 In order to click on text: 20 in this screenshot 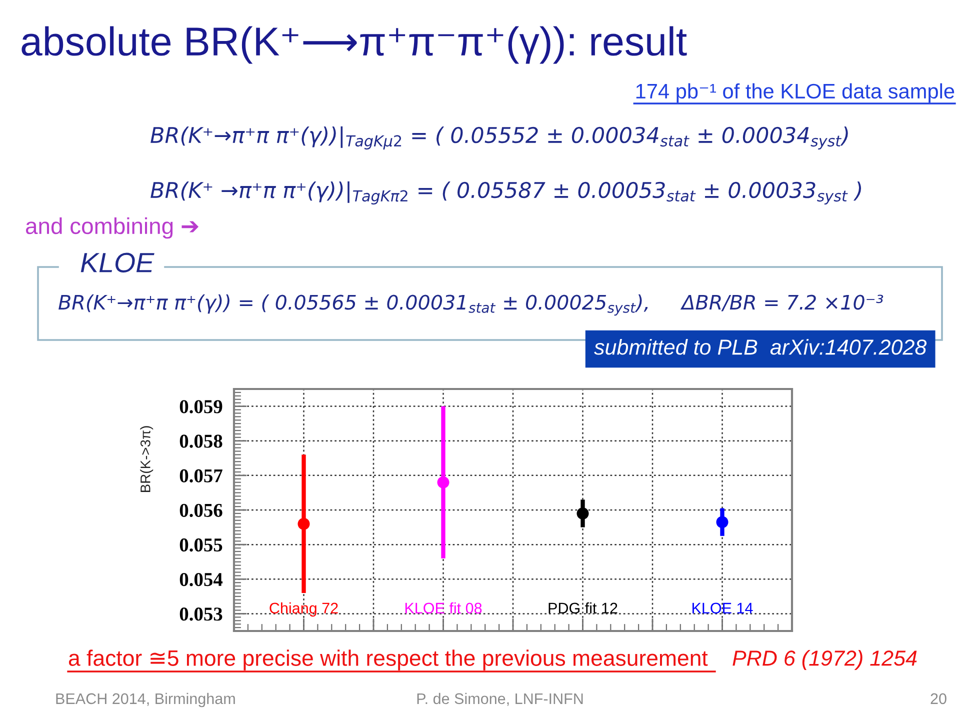, I will do `click(938, 698)`.